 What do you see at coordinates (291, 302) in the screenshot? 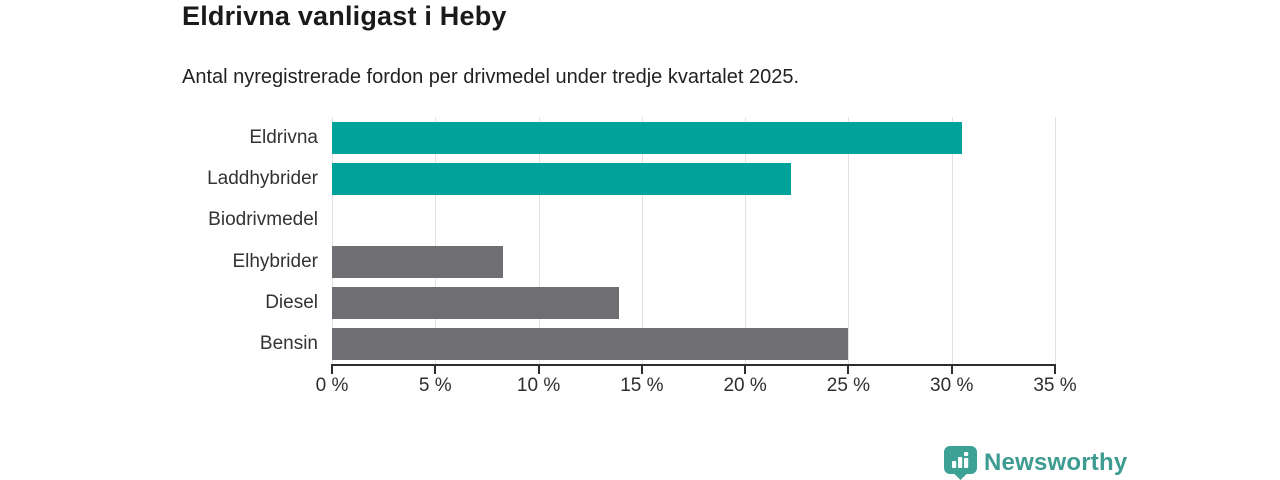
I see `category-label: Diesel` at bounding box center [291, 302].